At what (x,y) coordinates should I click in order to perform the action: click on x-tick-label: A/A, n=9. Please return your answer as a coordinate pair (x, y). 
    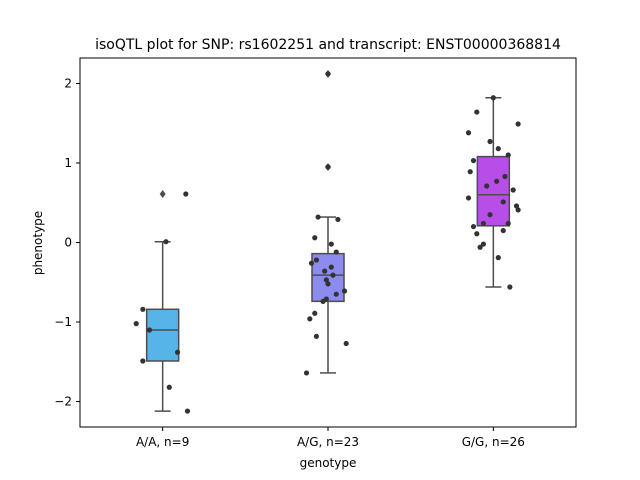
    Looking at the image, I should click on (162, 442).